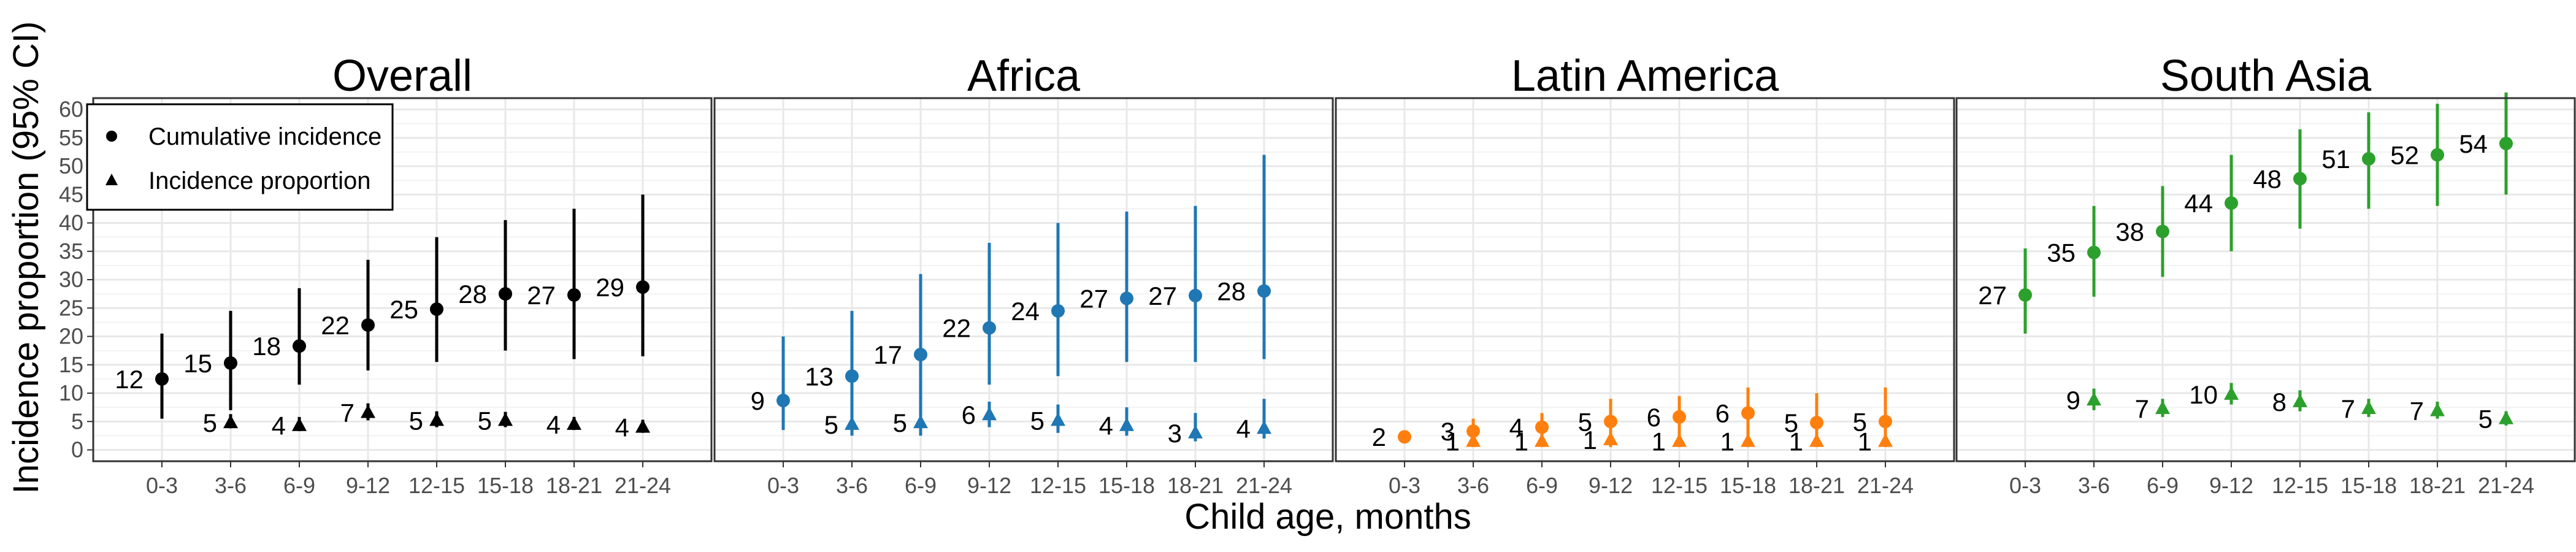 The width and height of the screenshot is (2576, 552). I want to click on panel-title: Latin America, so click(1645, 76).